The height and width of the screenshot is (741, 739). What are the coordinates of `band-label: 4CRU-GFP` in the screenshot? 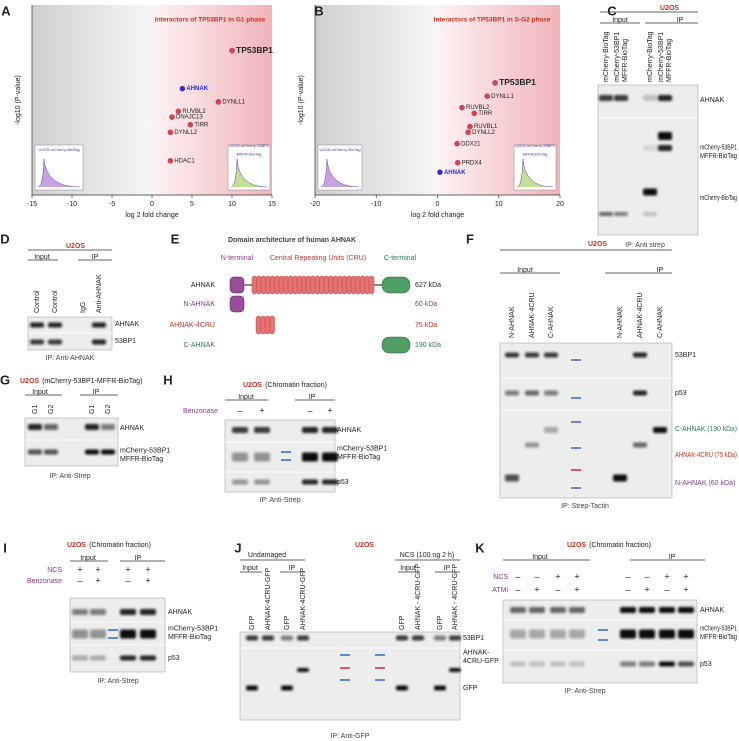 It's located at (481, 661).